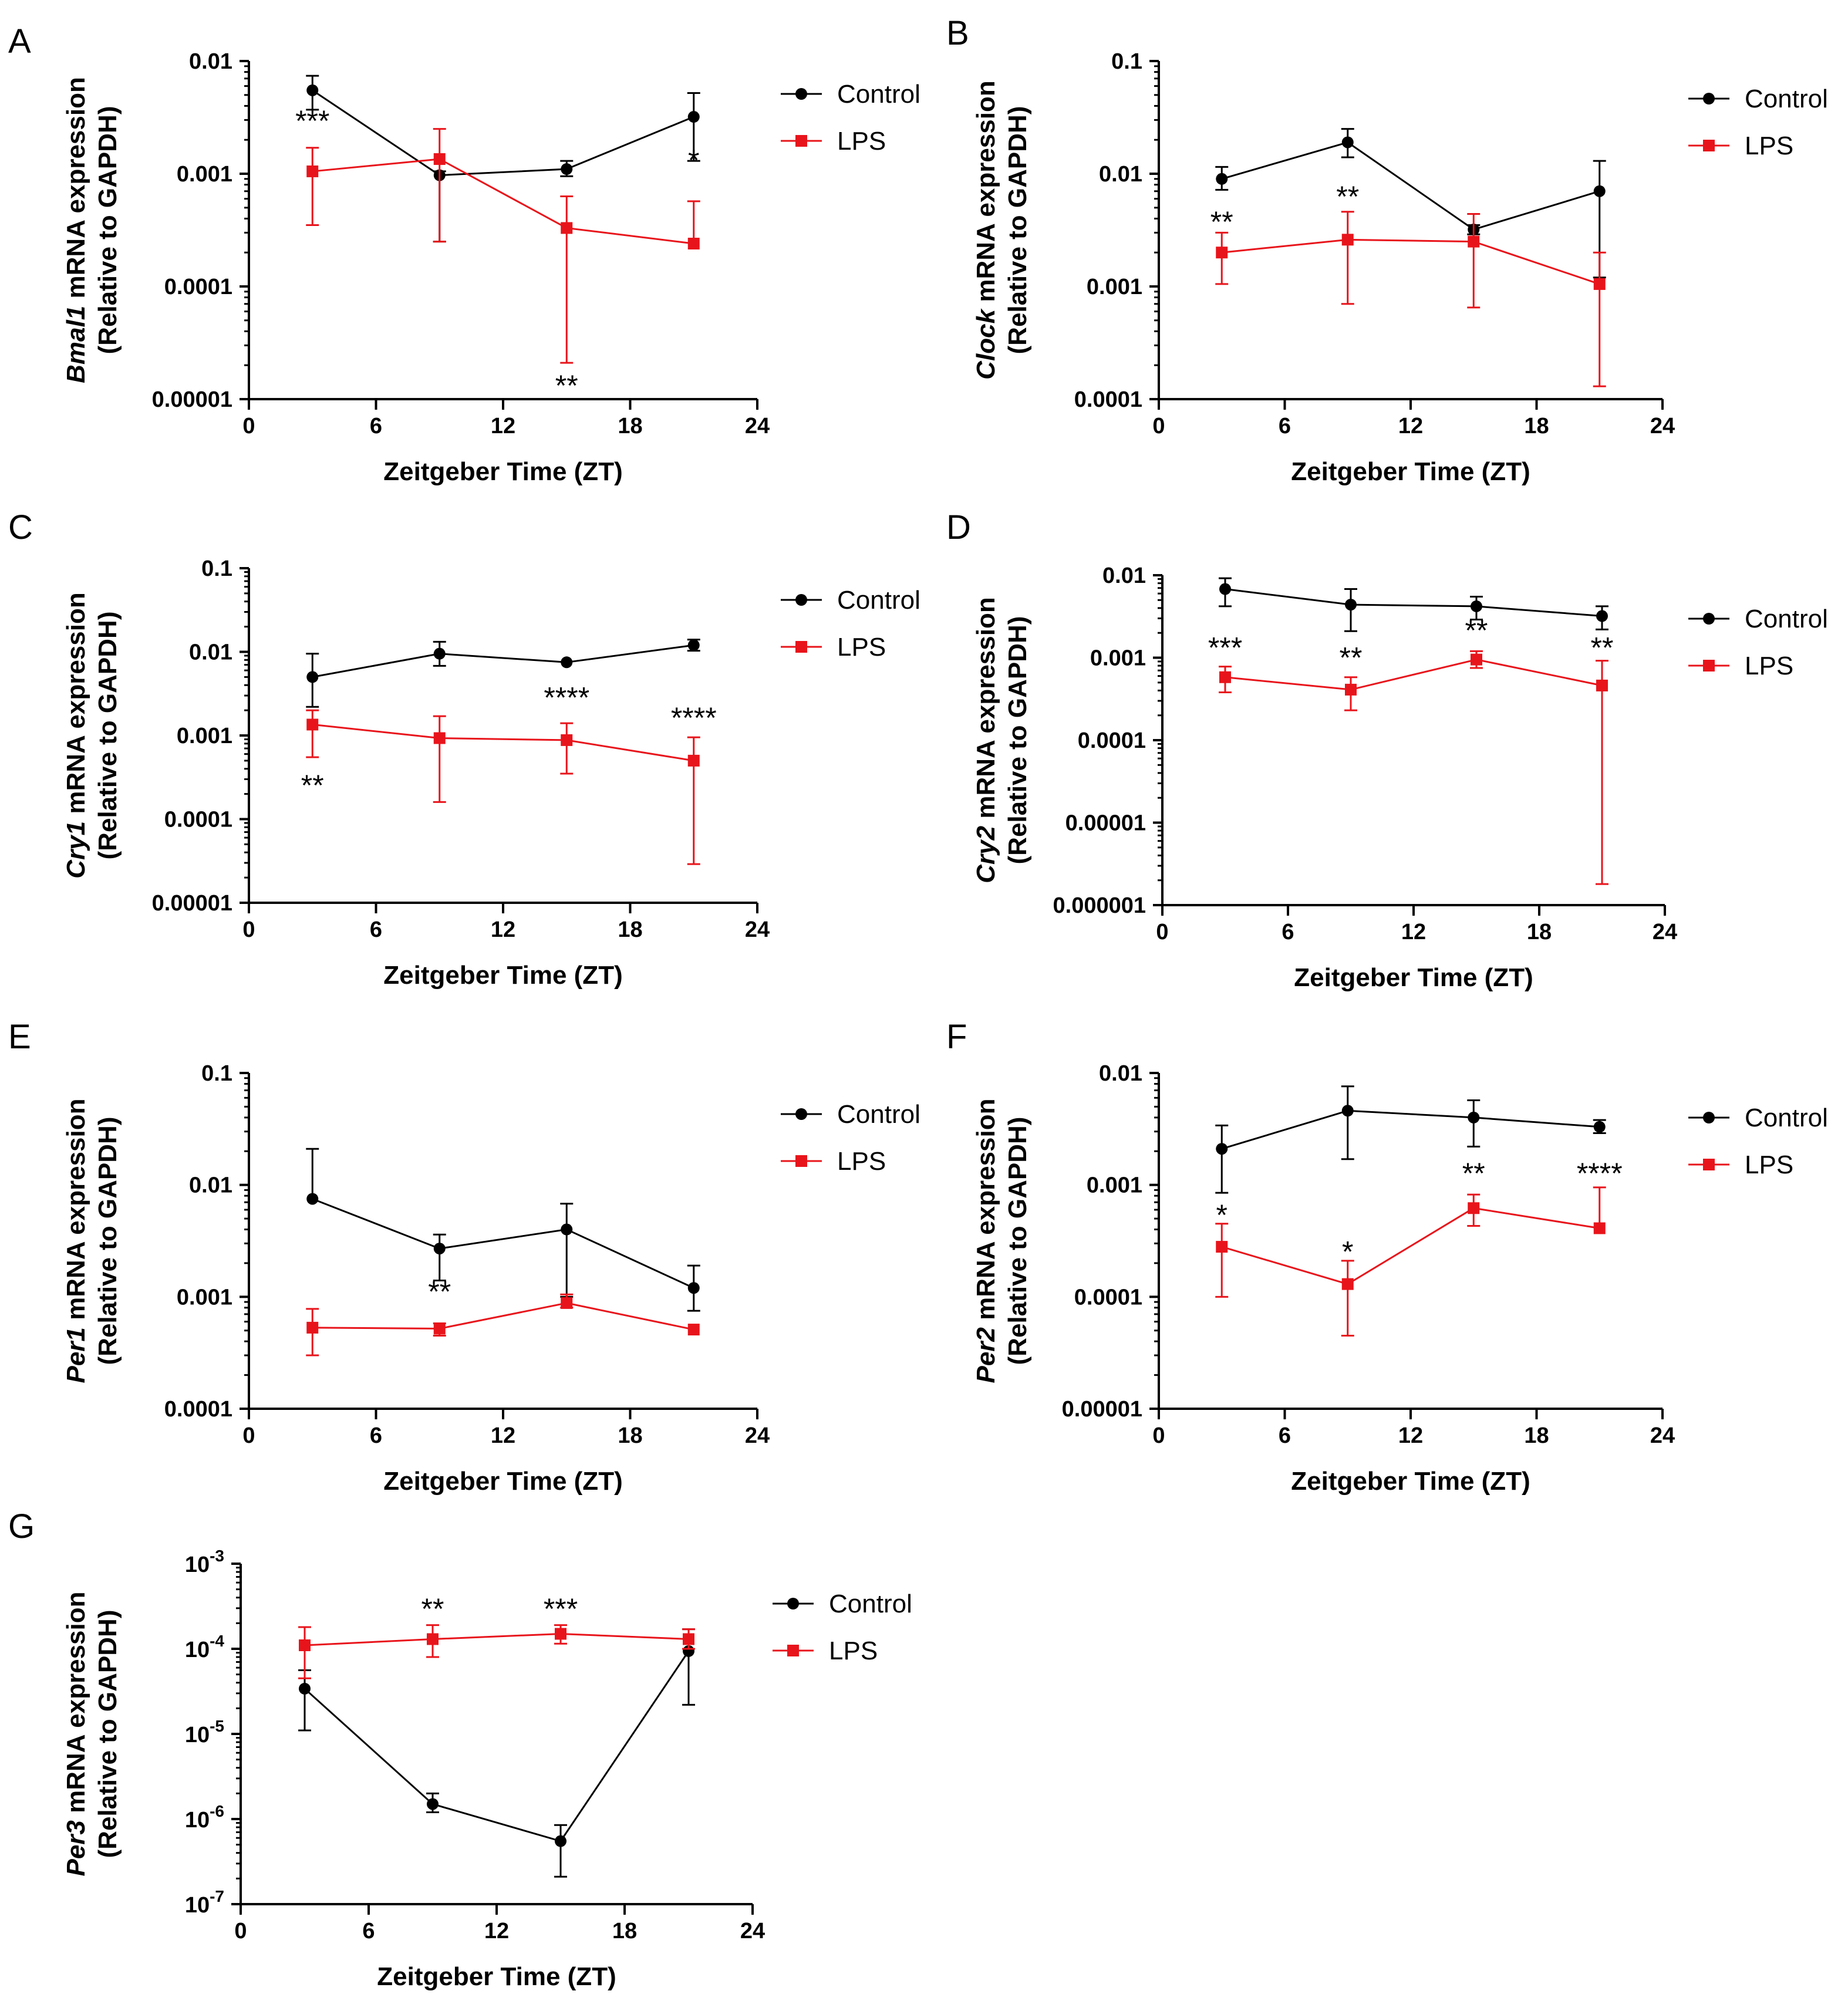  Describe the element at coordinates (76, 1733) in the screenshot. I see `y-axis-title: Per3 mRNA expression` at that location.